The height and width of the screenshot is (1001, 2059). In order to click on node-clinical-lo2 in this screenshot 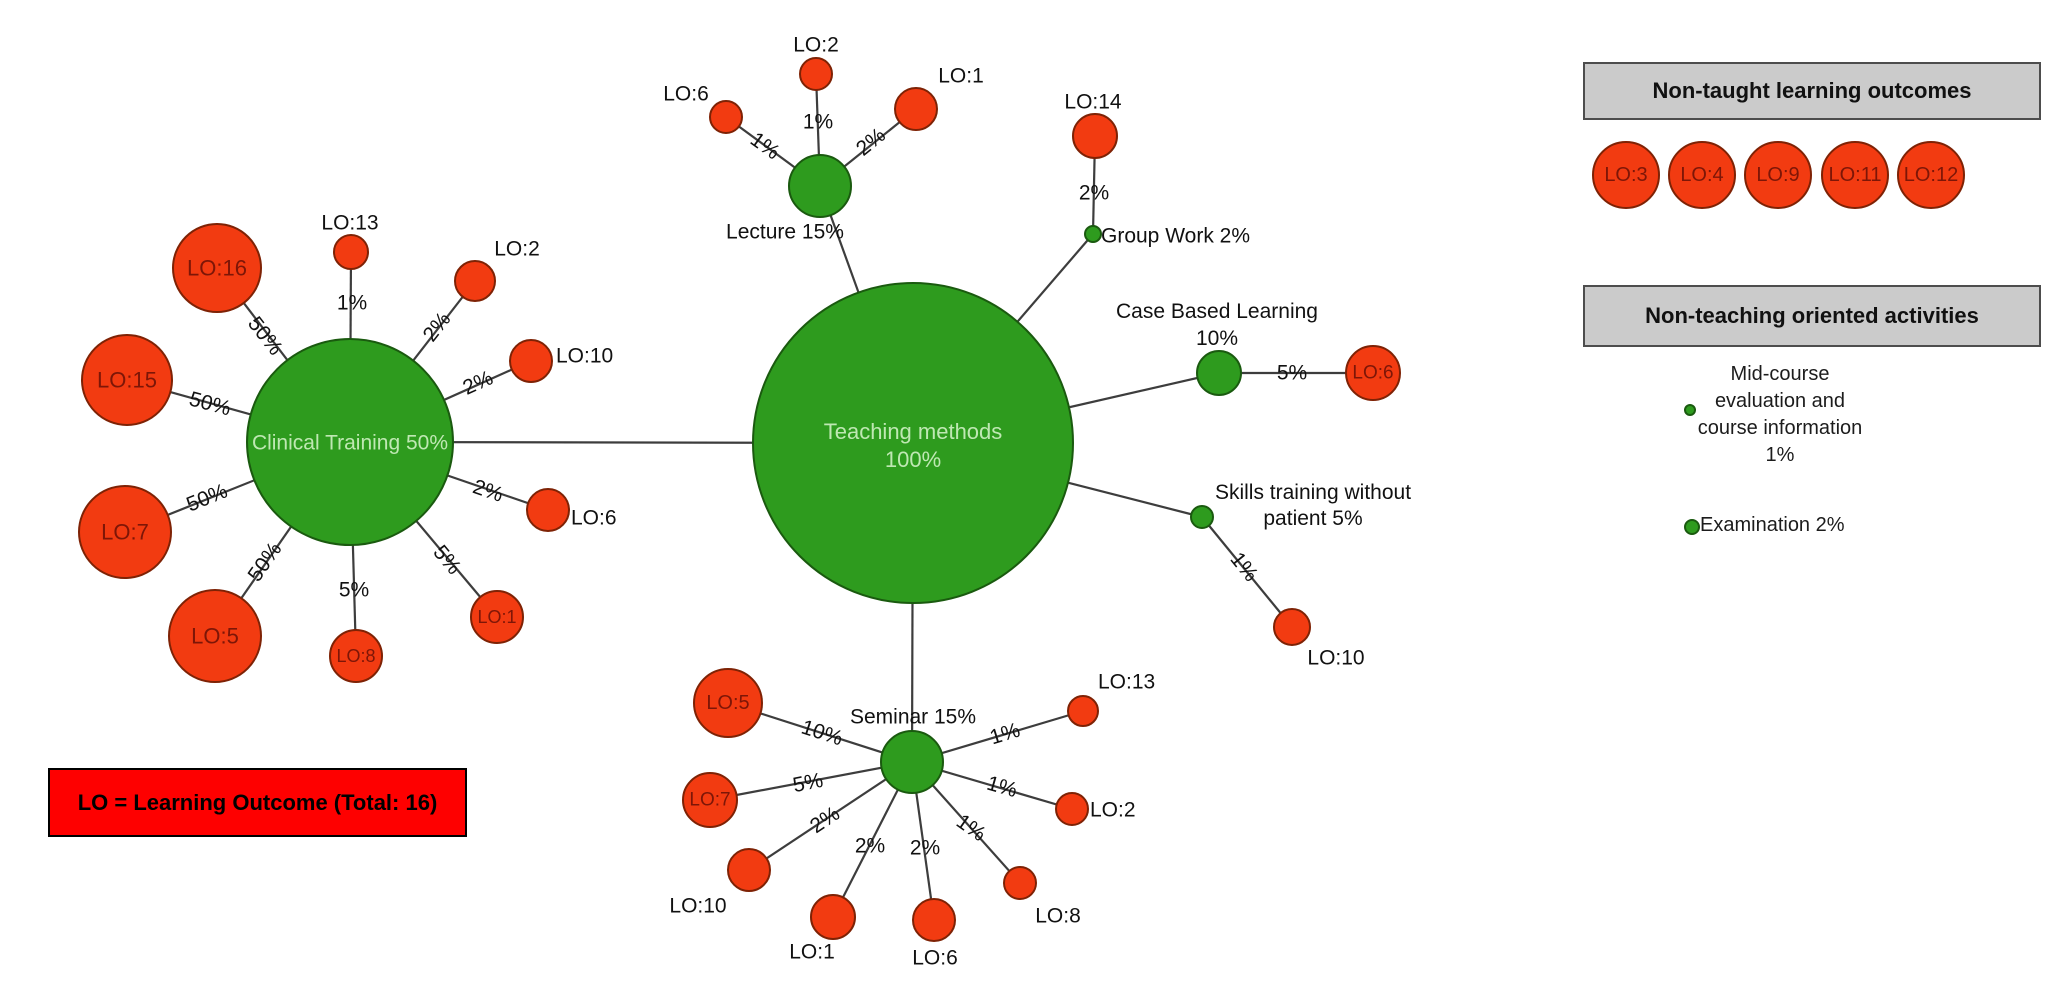, I will do `click(475, 281)`.